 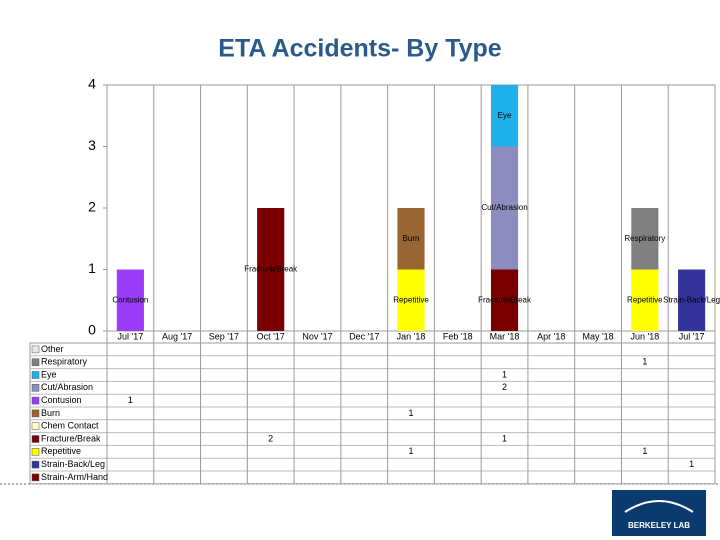 I want to click on x-tick-label: Apr '18, so click(x=551, y=336).